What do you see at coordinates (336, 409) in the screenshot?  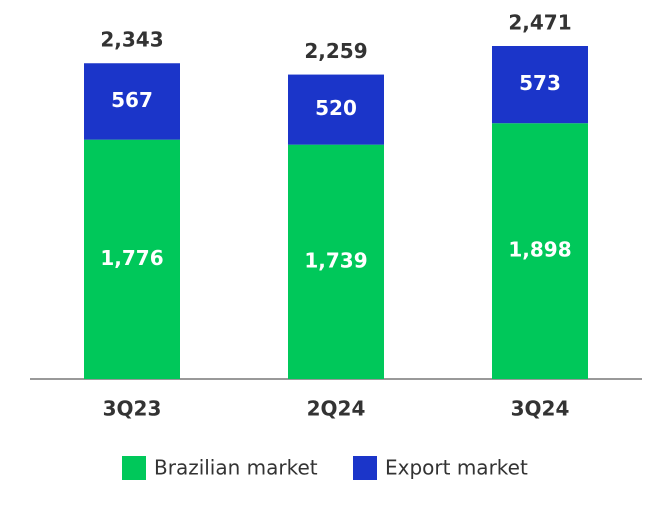 I see `x-tick-label: 2Q24` at bounding box center [336, 409].